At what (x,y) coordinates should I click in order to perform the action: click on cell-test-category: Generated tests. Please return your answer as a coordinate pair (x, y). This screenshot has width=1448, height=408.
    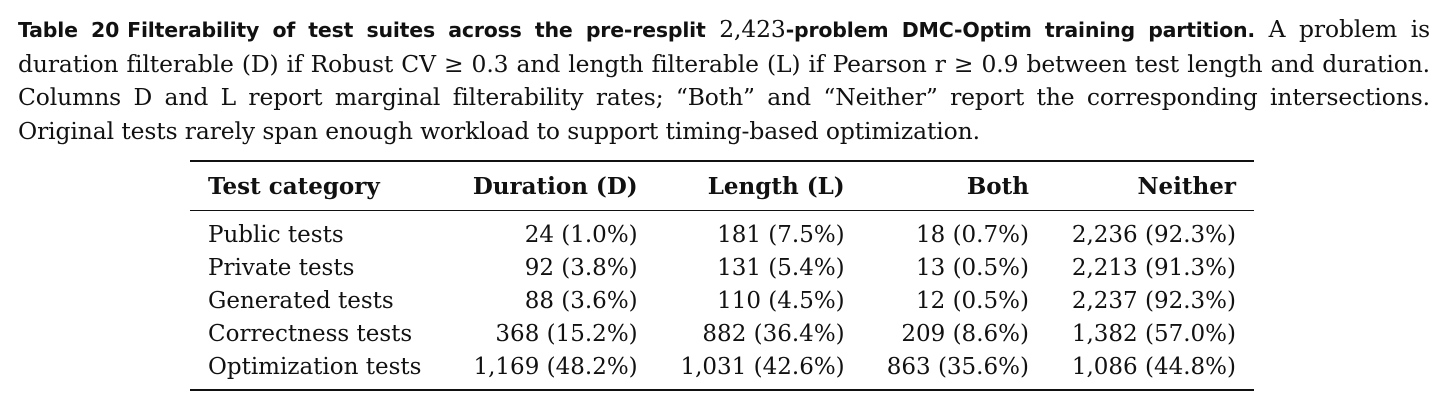
    Looking at the image, I should click on (301, 300).